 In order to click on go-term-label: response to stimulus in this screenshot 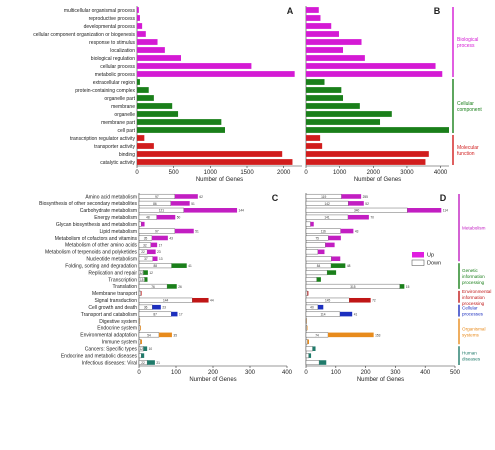, I will do `click(112, 43)`.